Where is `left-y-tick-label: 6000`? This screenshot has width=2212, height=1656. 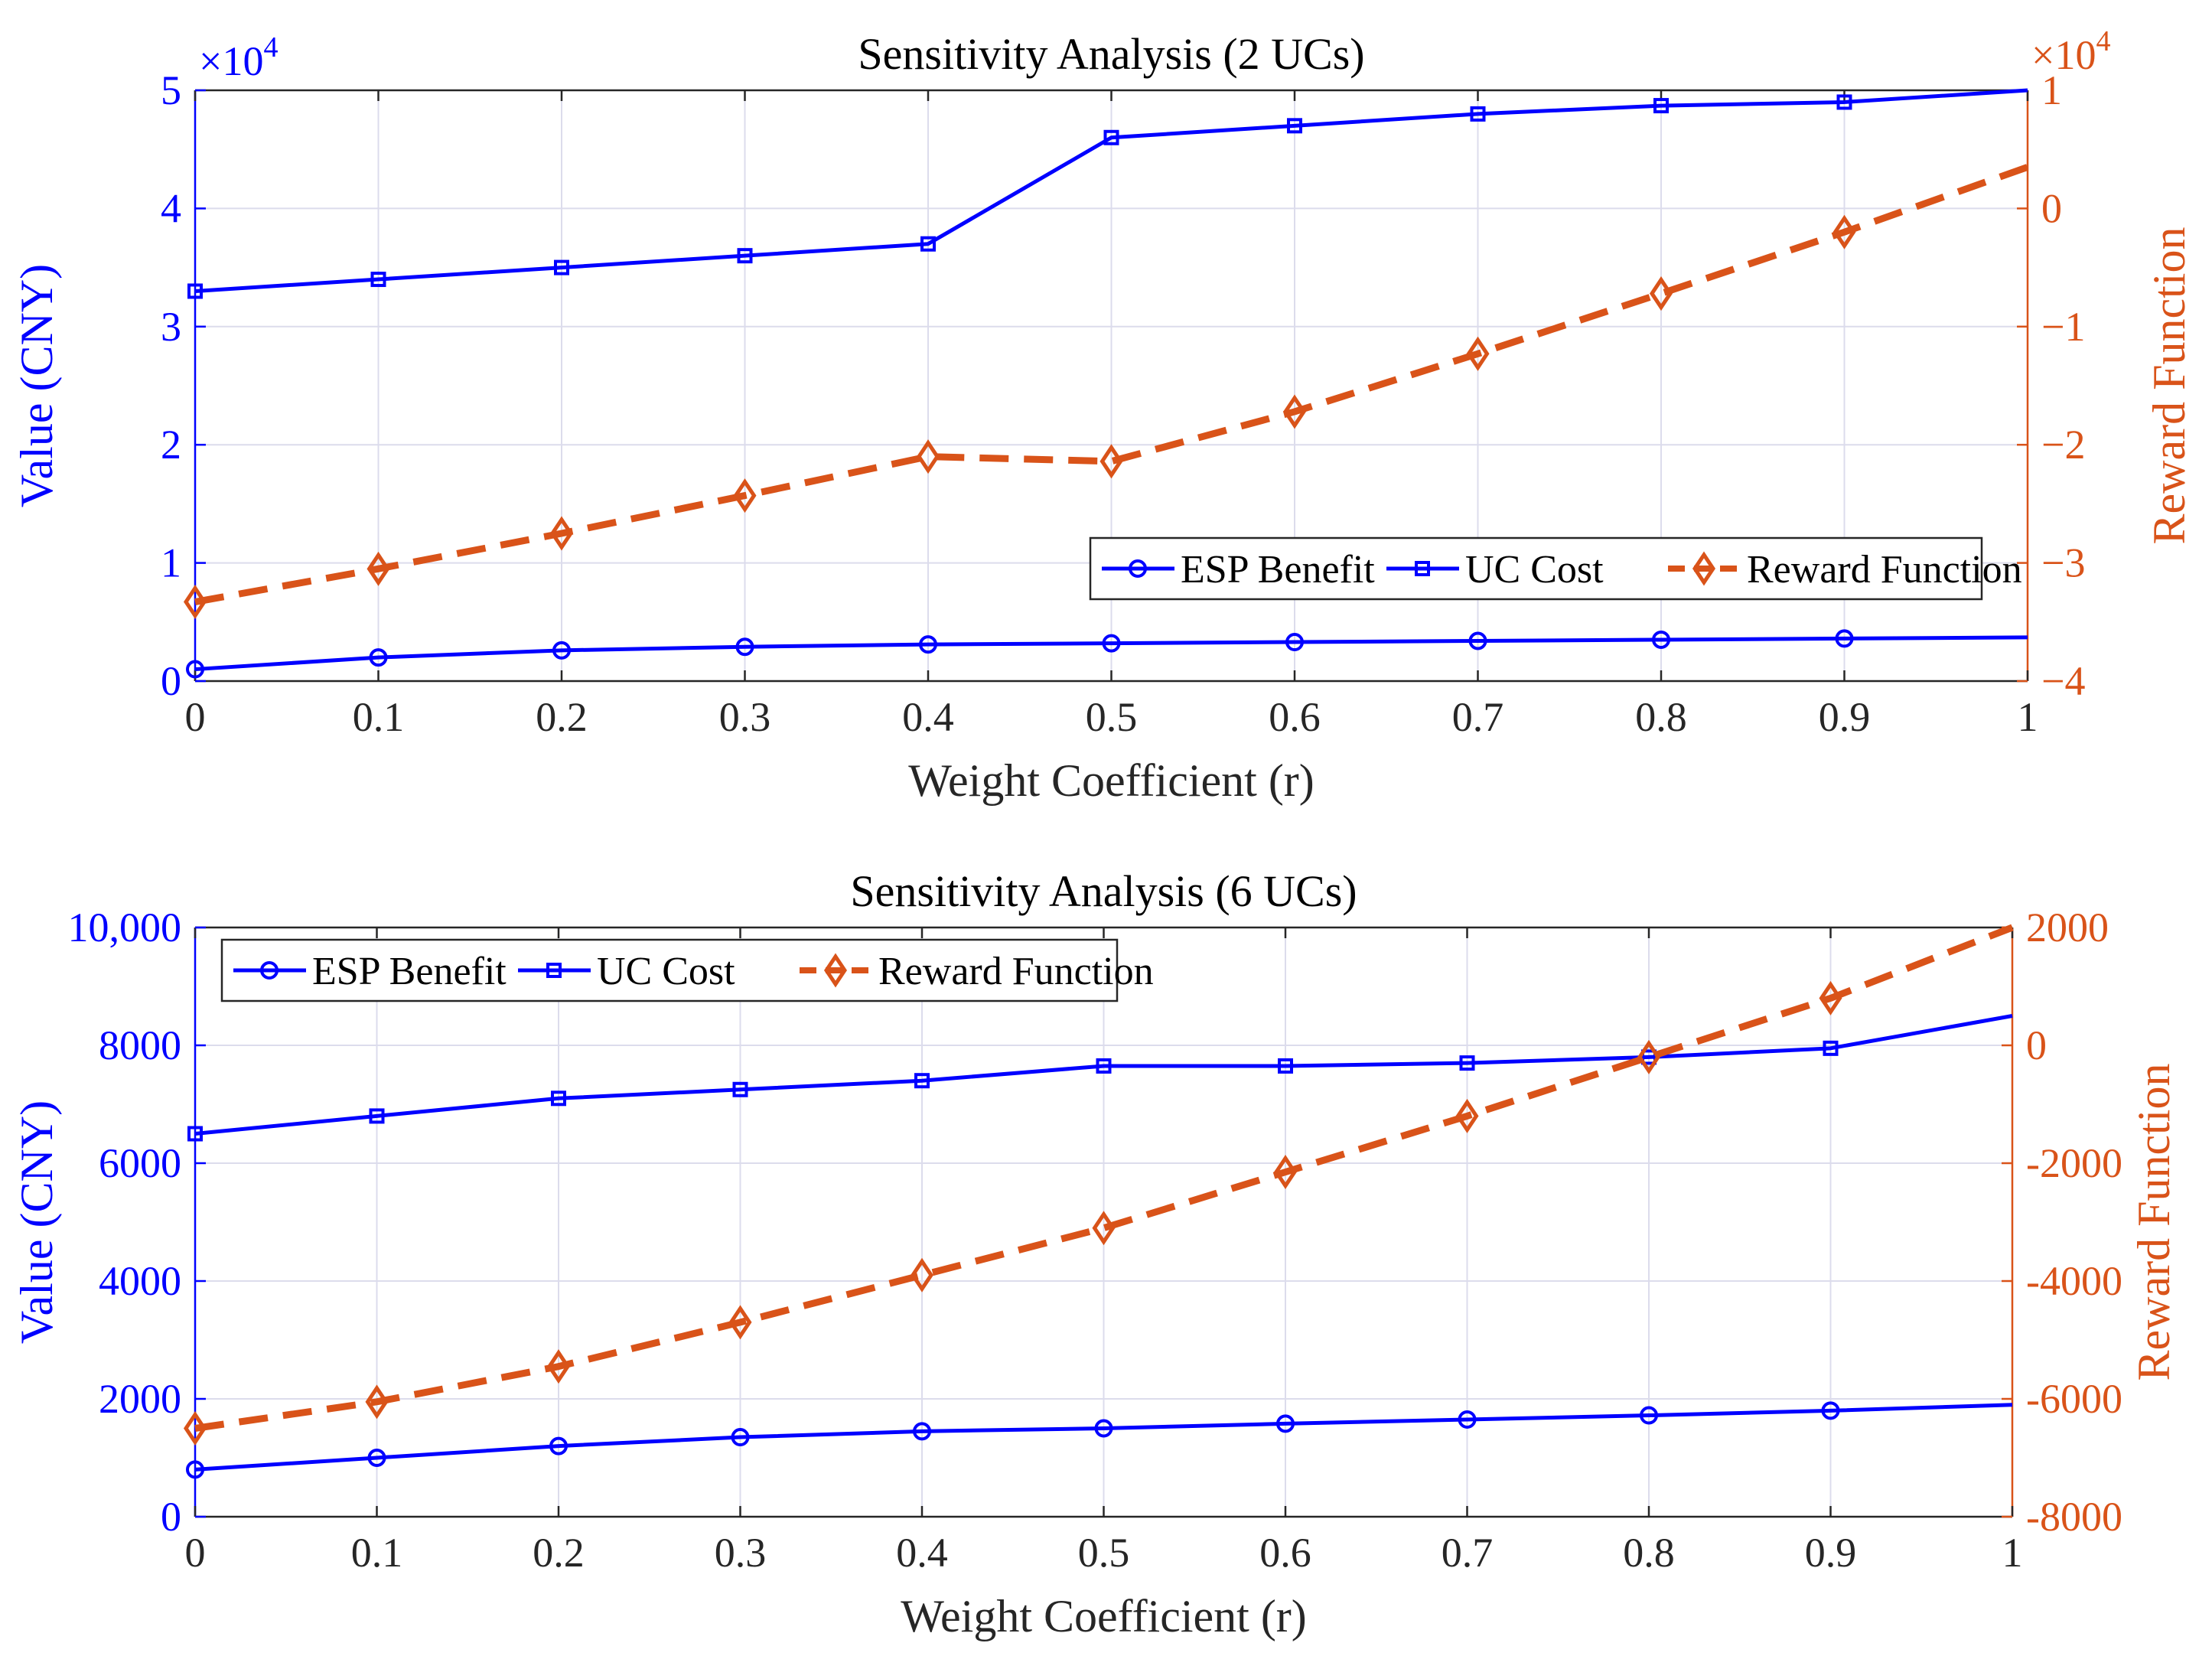
left-y-tick-label: 6000 is located at coordinates (140, 1163).